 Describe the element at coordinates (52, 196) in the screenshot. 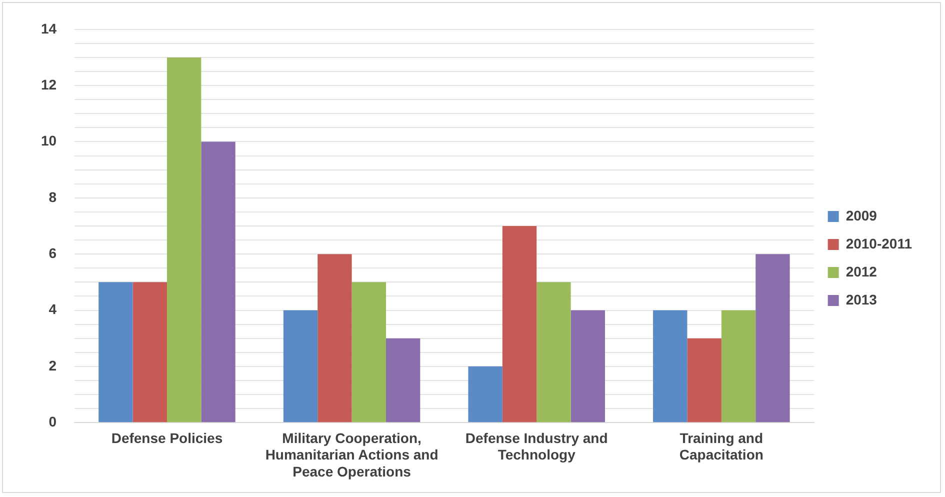

I see `y-tick-label: 8` at that location.